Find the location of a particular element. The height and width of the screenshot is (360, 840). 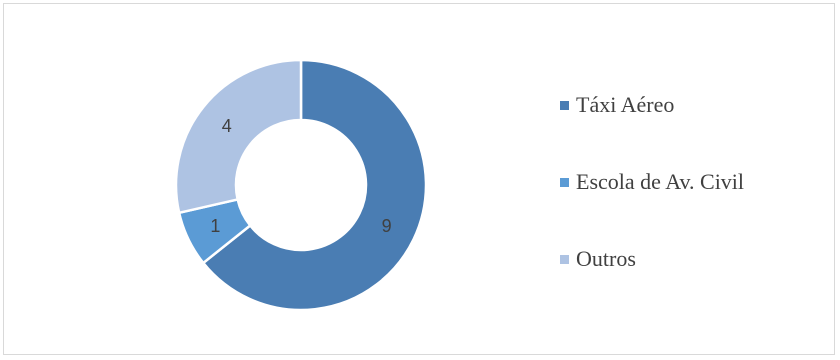

legend-item-escola-av-civil: Escola de Av. Civil is located at coordinates (652, 181).